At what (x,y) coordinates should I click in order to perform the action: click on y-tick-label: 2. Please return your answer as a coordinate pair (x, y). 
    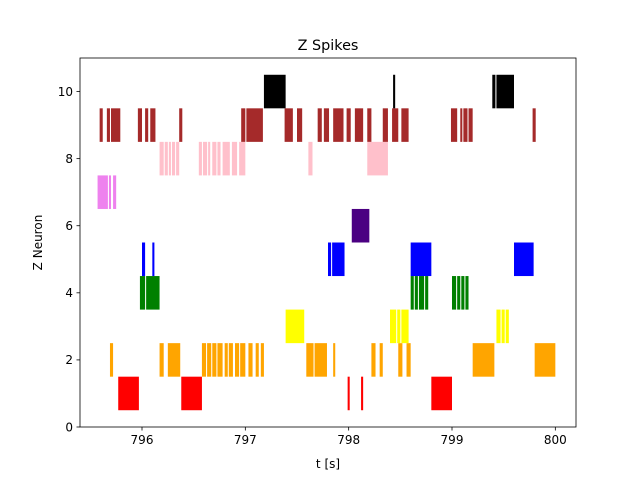
    Looking at the image, I should click on (69, 360).